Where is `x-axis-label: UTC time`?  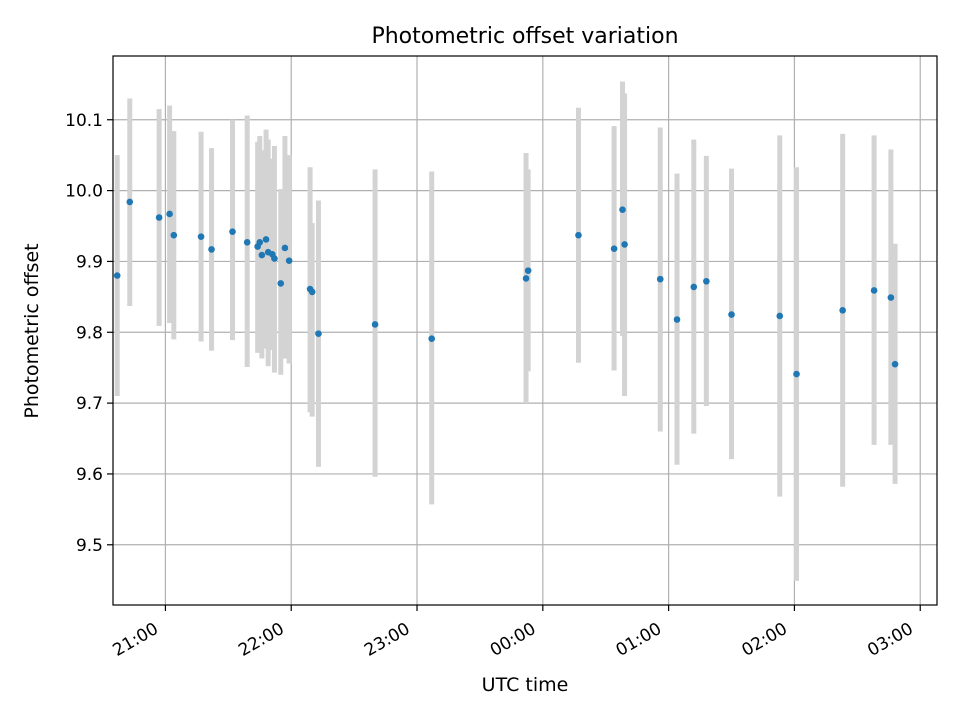
x-axis-label: UTC time is located at coordinates (525, 685).